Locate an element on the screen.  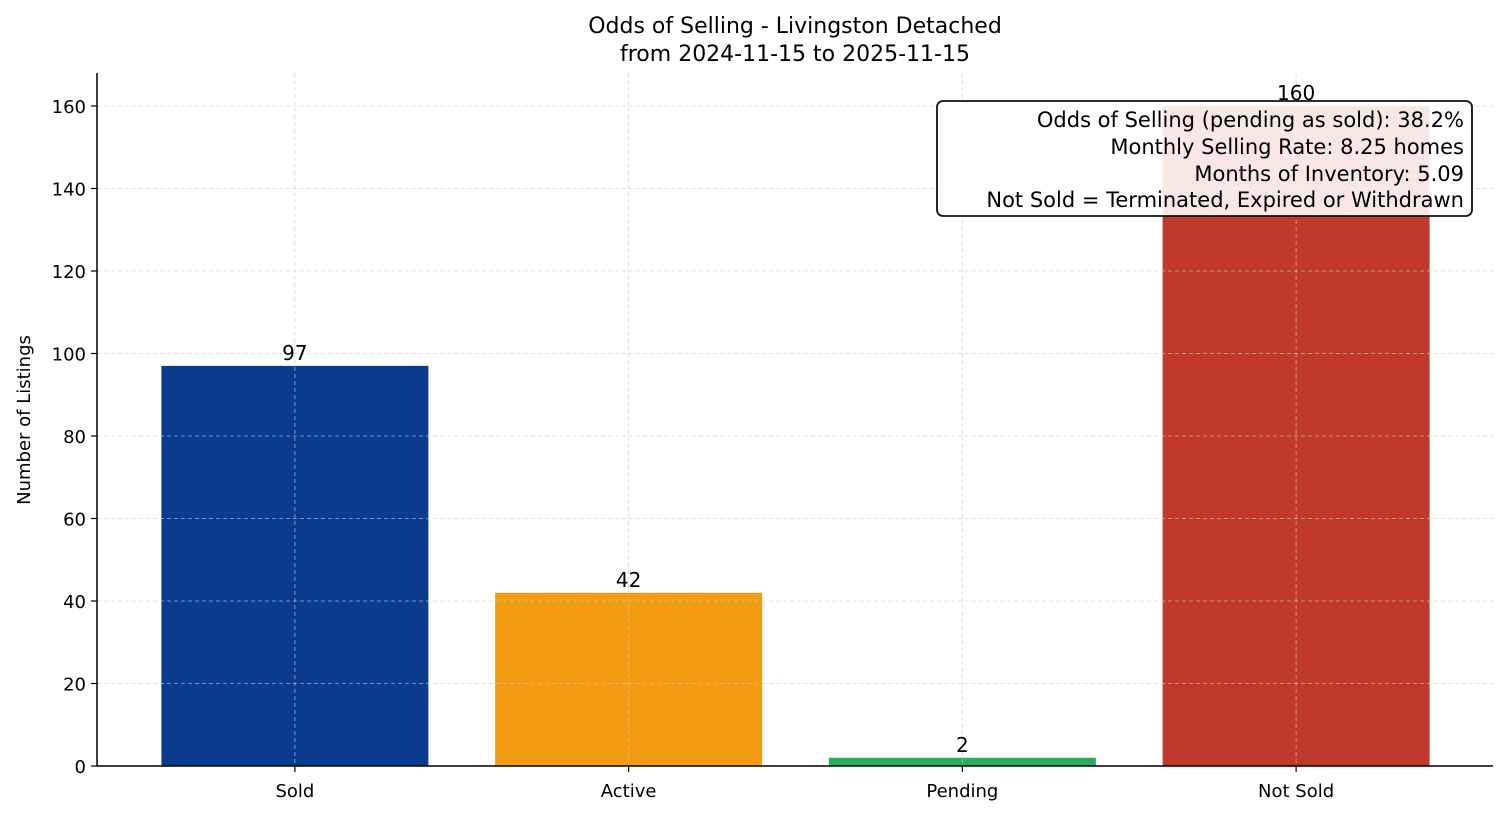
data-label: 97 is located at coordinates (294, 353).